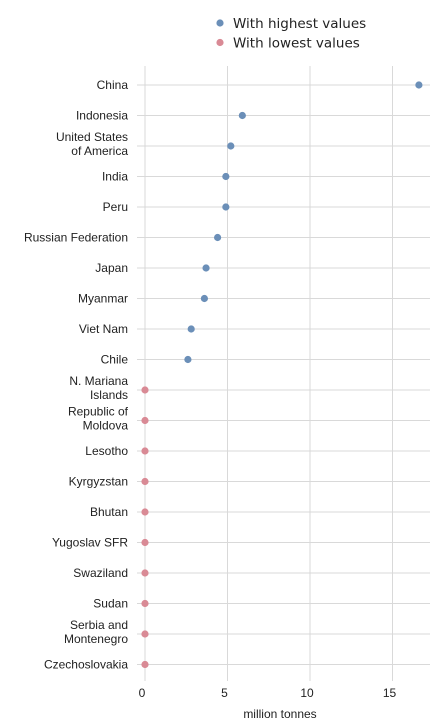 This screenshot has width=432, height=720. Describe the element at coordinates (109, 395) in the screenshot. I see `category-label-line: Islands` at that location.